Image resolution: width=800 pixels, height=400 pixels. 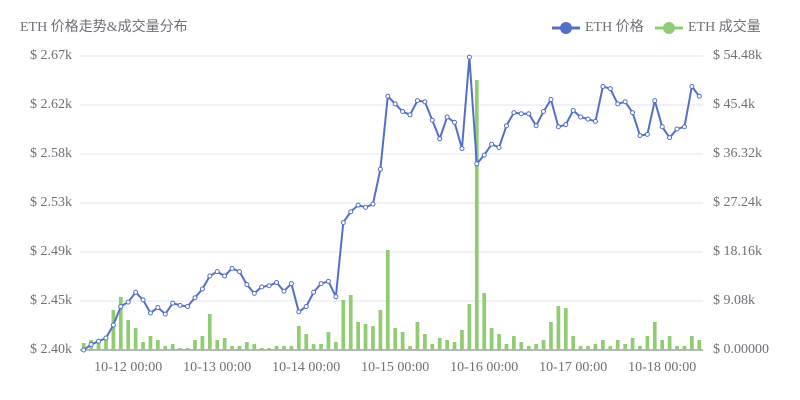 What do you see at coordinates (737, 251) in the screenshot?
I see `y2-tick-label: $ 18.16k` at bounding box center [737, 251].